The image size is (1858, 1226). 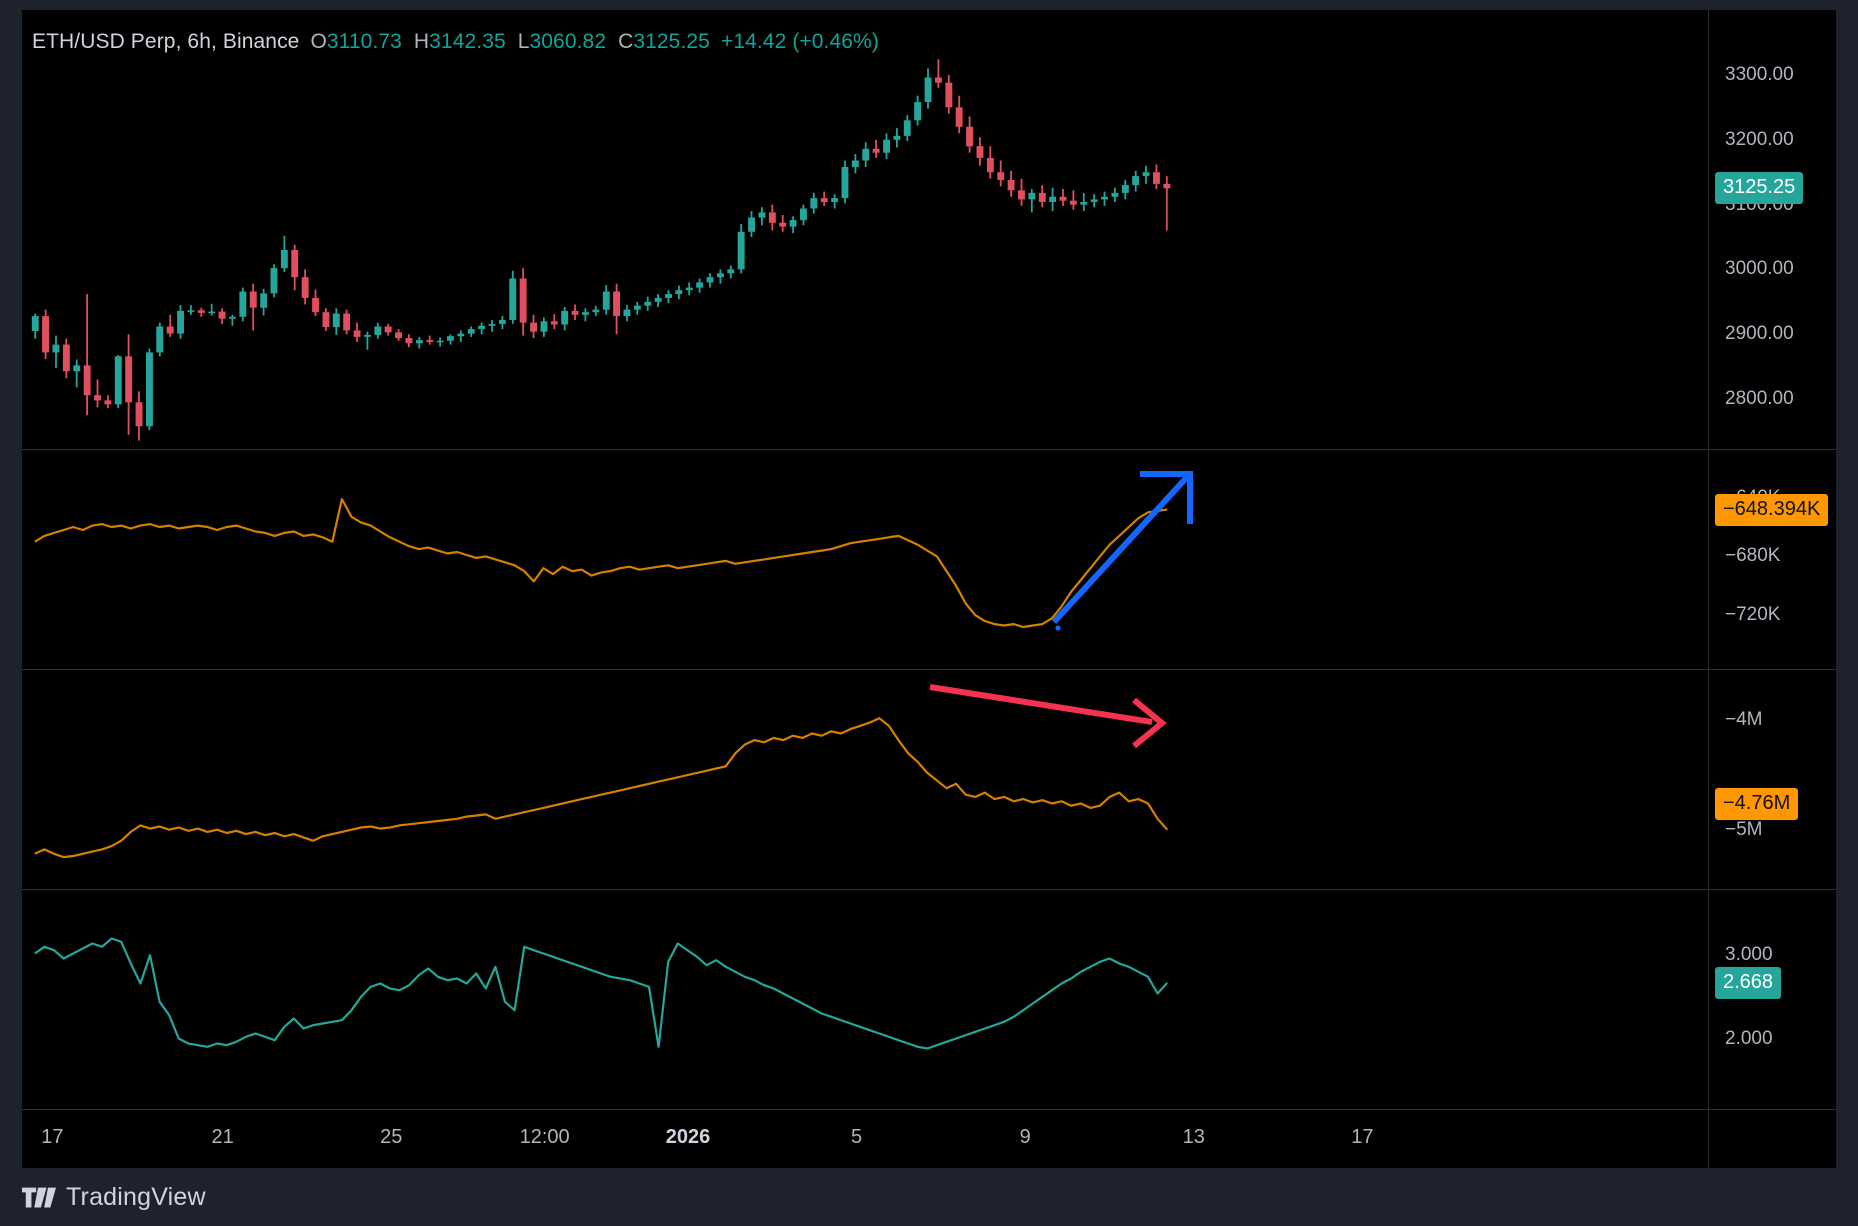 I want to click on axis-tick-label: 3200.00, so click(x=1759, y=139).